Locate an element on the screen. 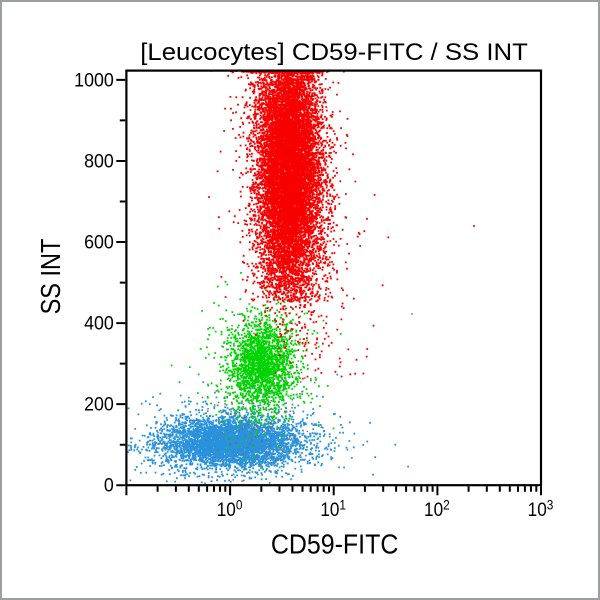 This screenshot has width=600, height=600. svg-text: 800 is located at coordinates (99, 161).